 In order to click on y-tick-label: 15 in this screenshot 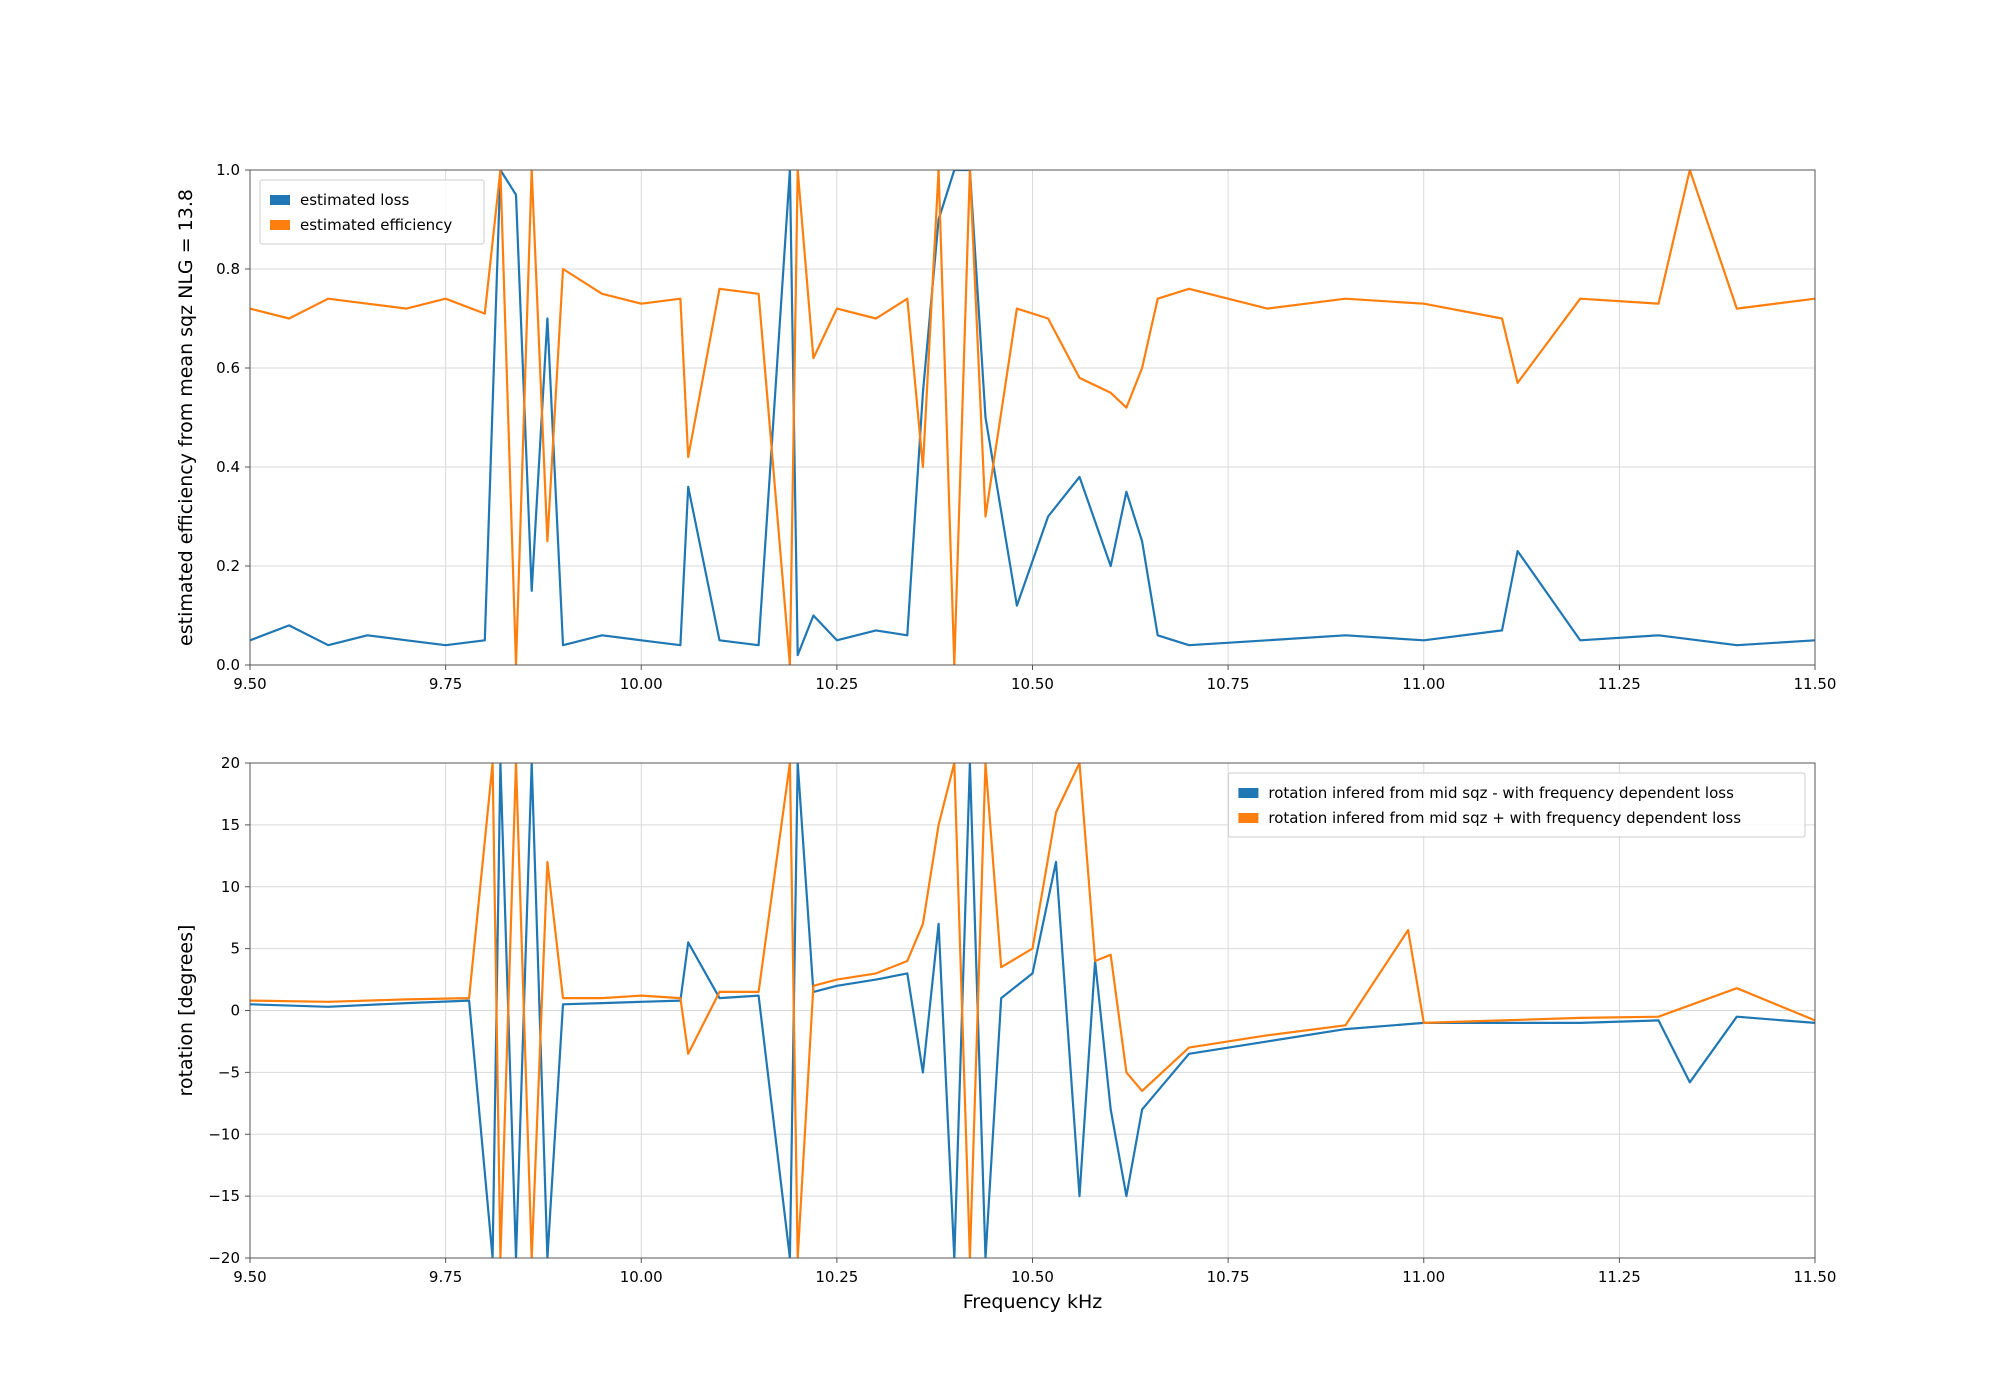, I will do `click(230, 825)`.